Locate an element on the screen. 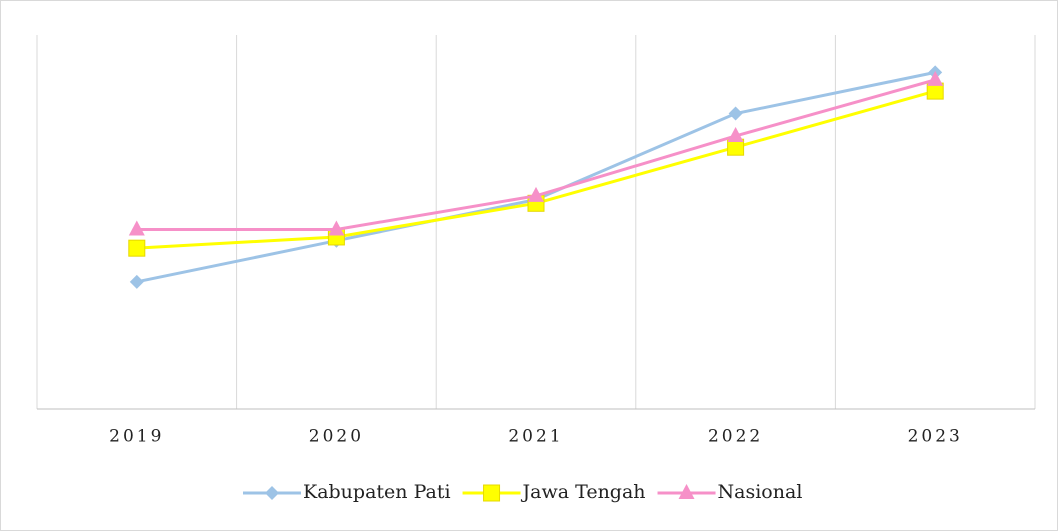 The height and width of the screenshot is (532, 1059). x-tick-label: 2021 is located at coordinates (535, 437).